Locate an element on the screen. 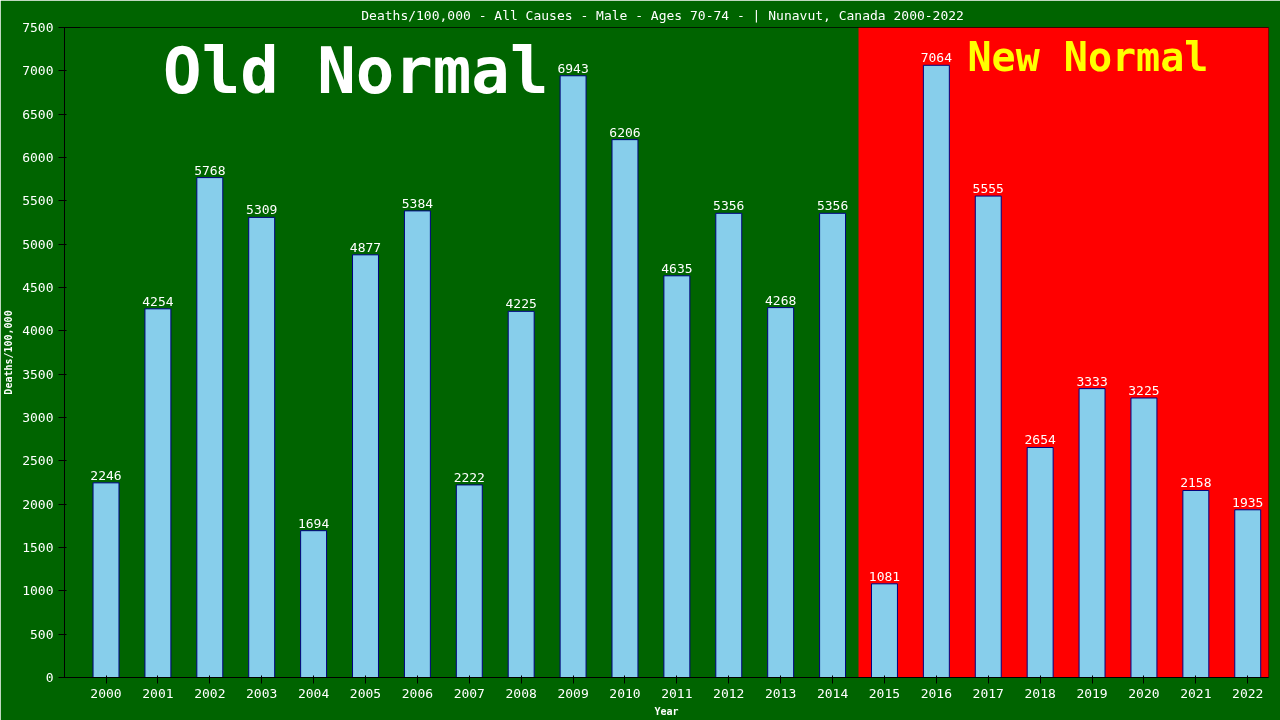 The image size is (1280, 720). y-tick-label: 3000 is located at coordinates (38, 417).